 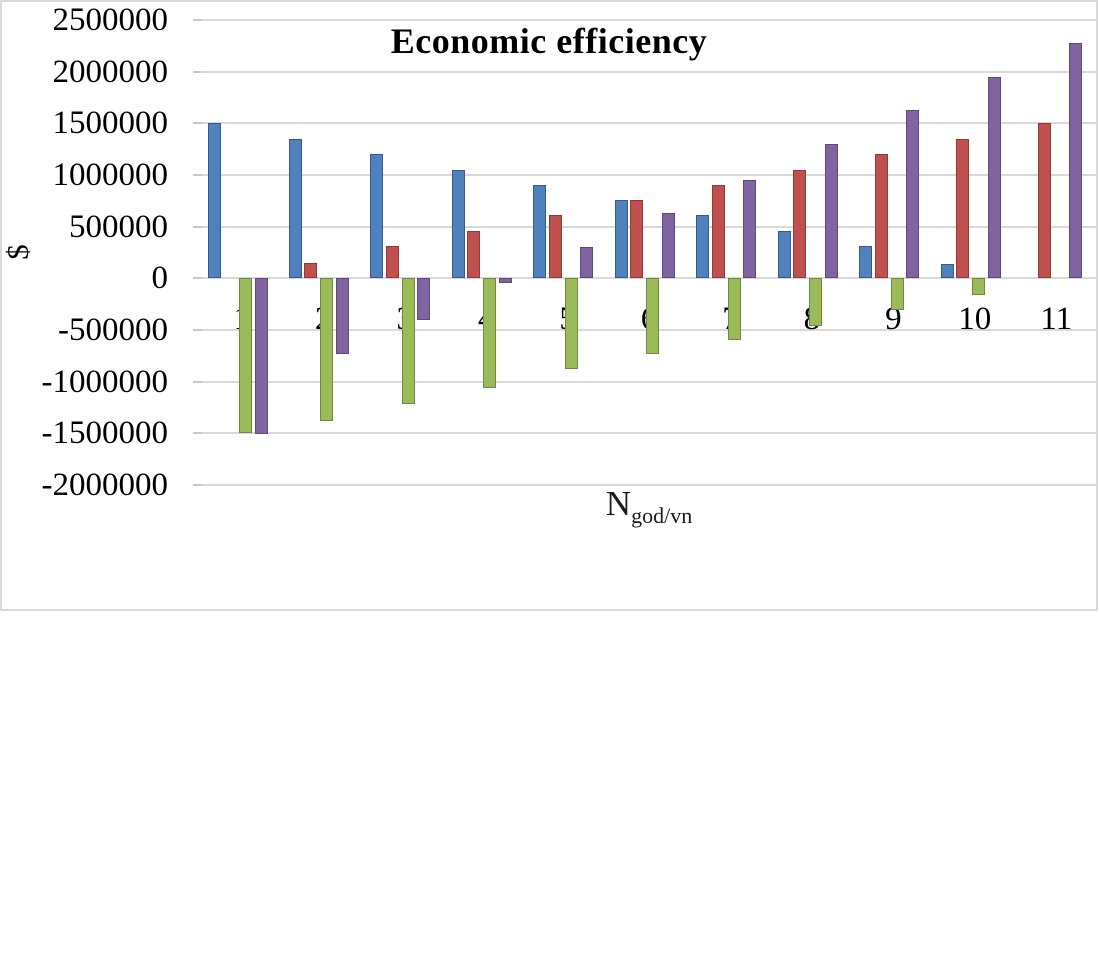 What do you see at coordinates (975, 319) in the screenshot?
I see `x-category-label-10: 10` at bounding box center [975, 319].